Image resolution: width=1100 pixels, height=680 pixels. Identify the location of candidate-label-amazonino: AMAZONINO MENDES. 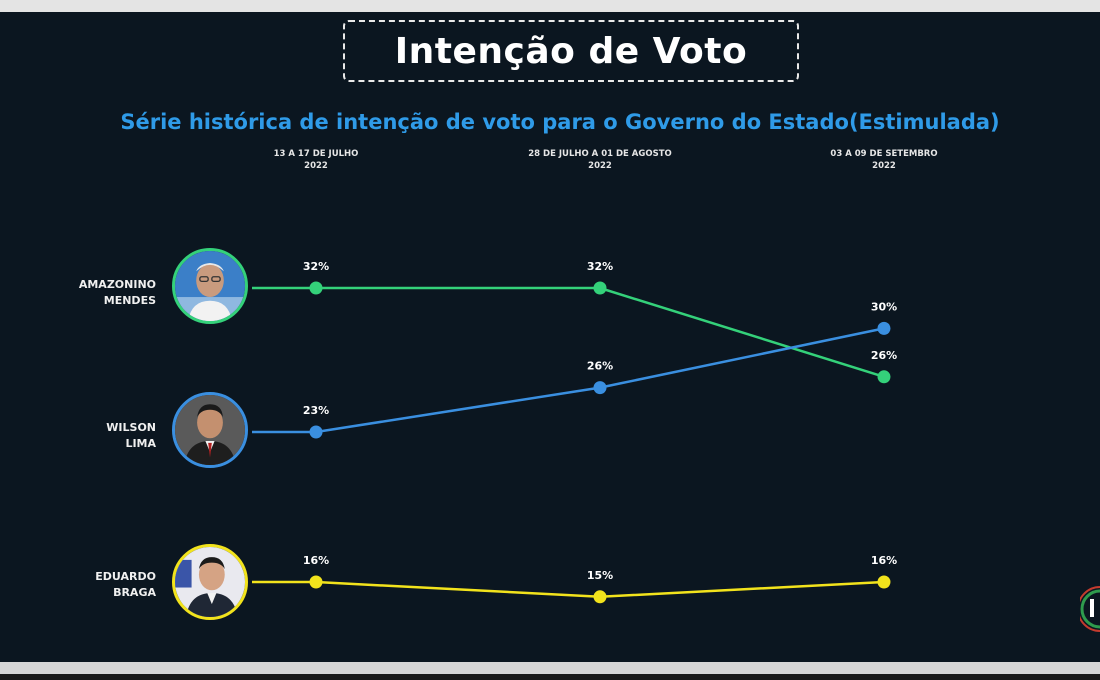
(96, 293).